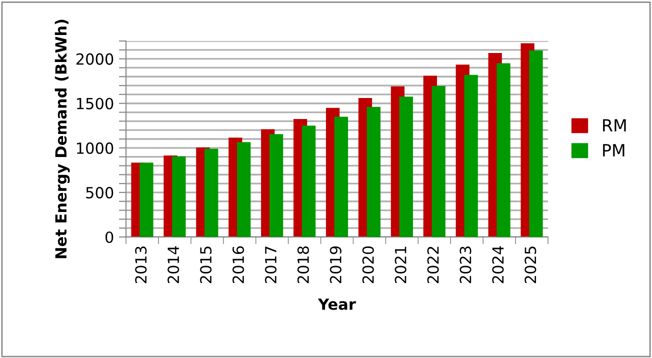 The width and height of the screenshot is (652, 358). Describe the element at coordinates (95, 148) in the screenshot. I see `y-tick-label: 1000` at that location.